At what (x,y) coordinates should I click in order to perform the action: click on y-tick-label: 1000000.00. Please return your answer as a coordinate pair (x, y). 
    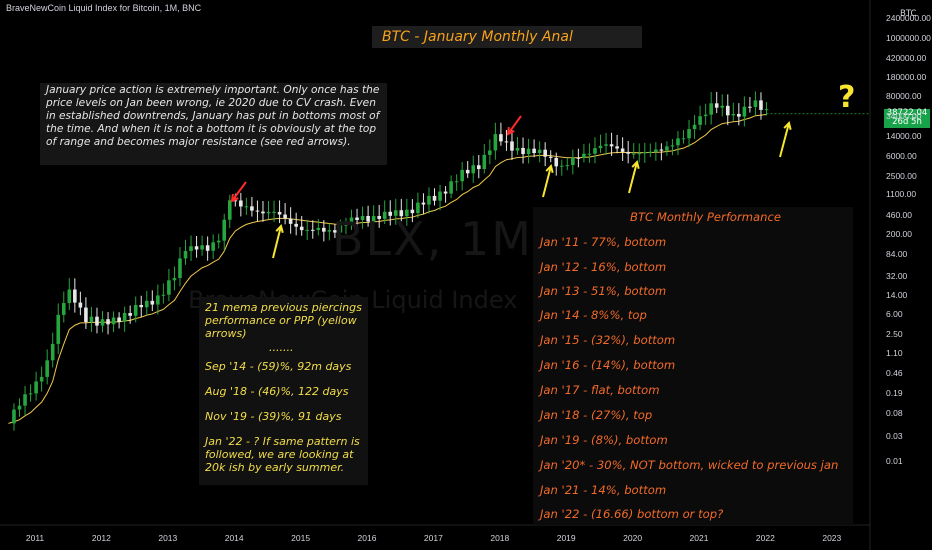
    Looking at the image, I should click on (908, 38).